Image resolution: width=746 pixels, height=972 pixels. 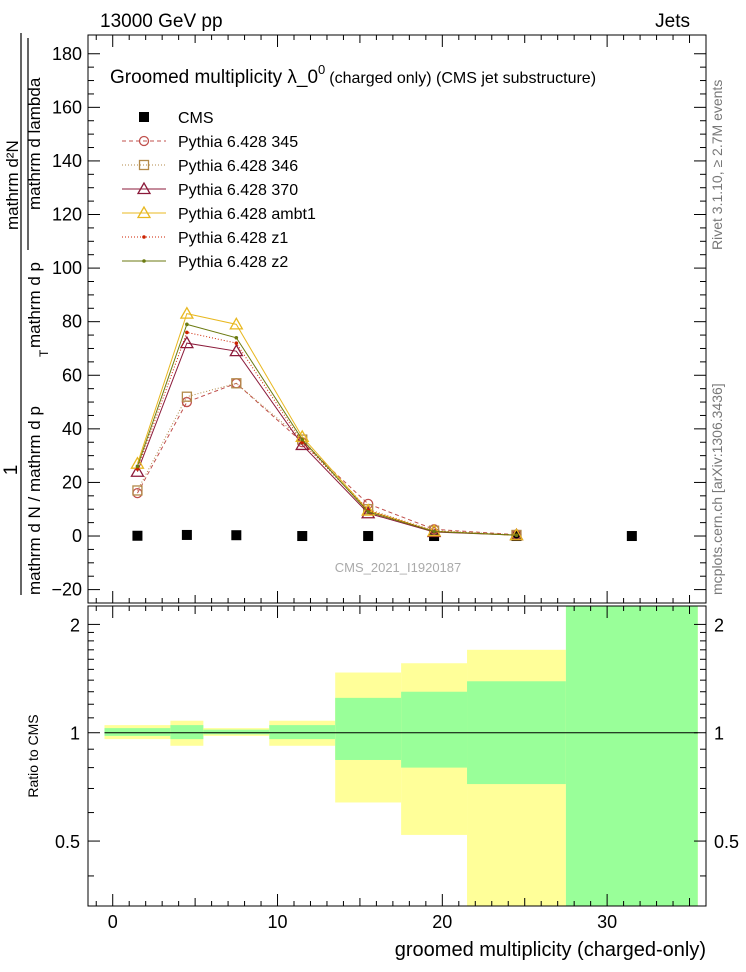 What do you see at coordinates (384, 535) in the screenshot?
I see `series-cms` at bounding box center [384, 535].